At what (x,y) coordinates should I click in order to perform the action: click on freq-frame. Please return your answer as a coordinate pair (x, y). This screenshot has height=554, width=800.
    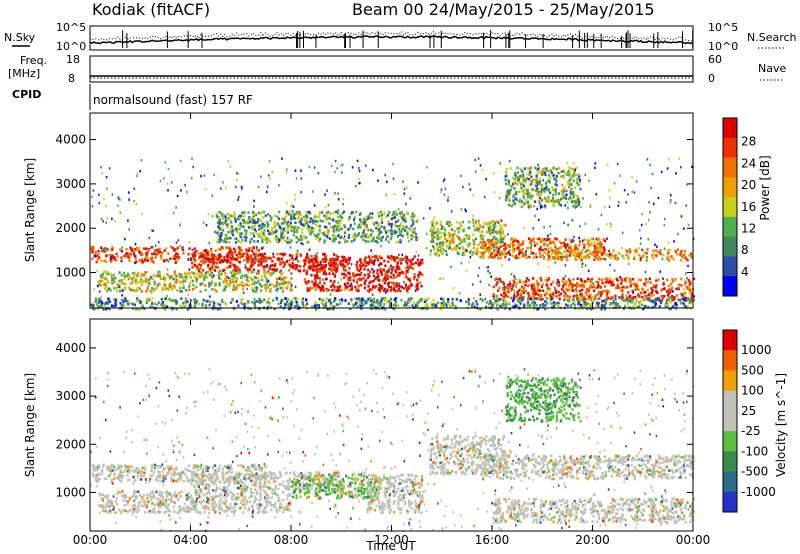
    Looking at the image, I should click on (391, 69).